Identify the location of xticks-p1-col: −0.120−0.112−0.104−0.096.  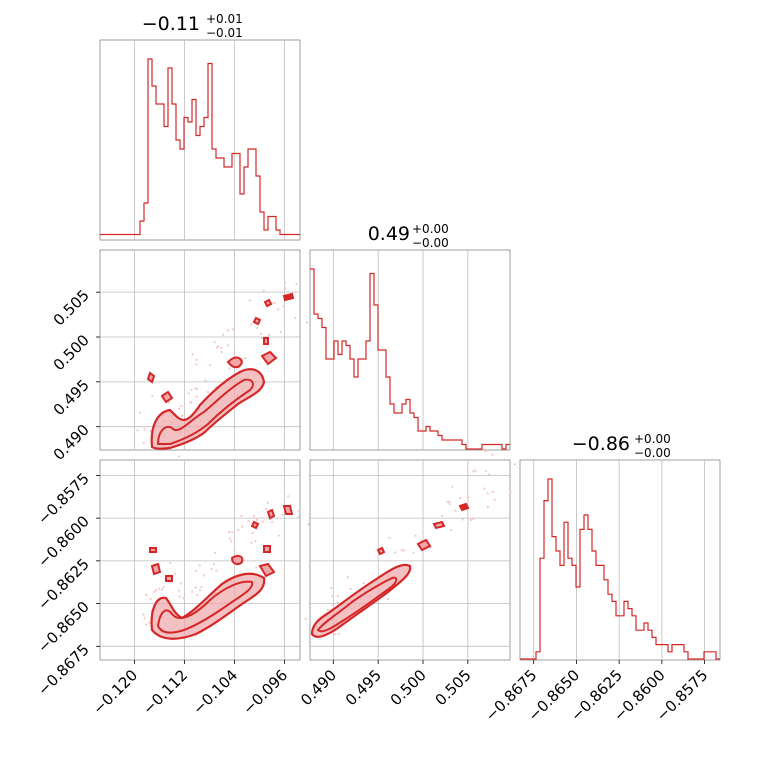
(190, 689).